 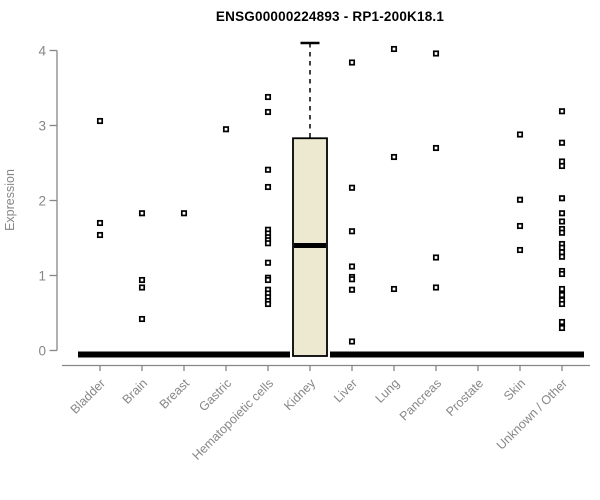 What do you see at coordinates (345, 390) in the screenshot?
I see `x-tick-label: Liver` at bounding box center [345, 390].